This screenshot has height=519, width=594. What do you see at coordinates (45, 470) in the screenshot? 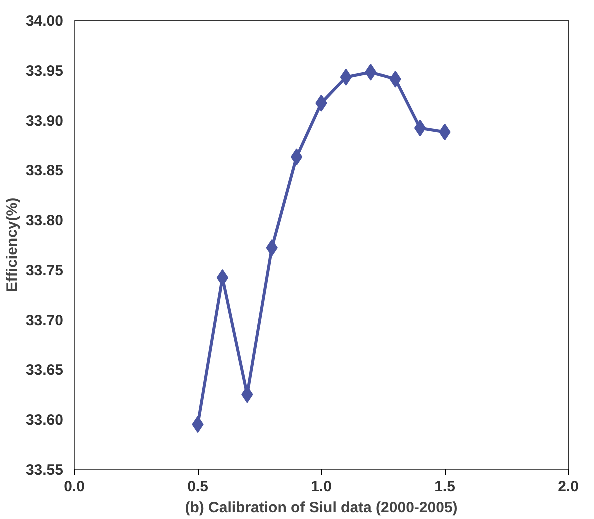
I see `y-tick-label: 33.55` at bounding box center [45, 470].